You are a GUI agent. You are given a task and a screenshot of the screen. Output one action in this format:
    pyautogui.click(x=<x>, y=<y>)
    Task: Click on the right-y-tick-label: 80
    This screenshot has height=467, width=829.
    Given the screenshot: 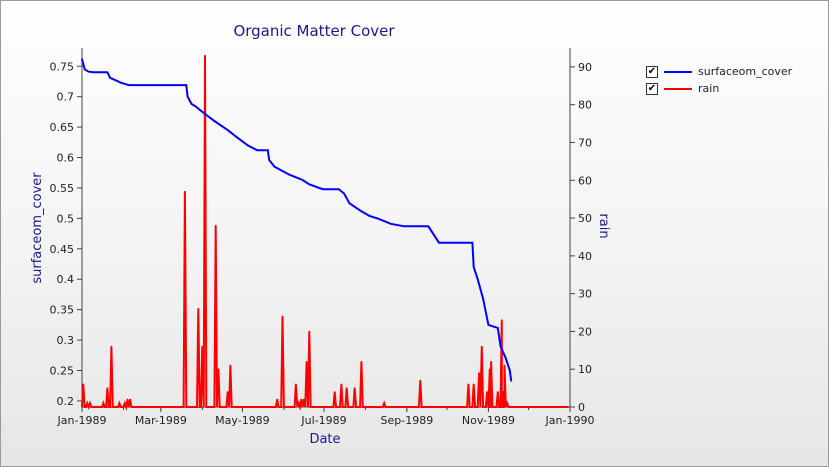 What is the action you would take?
    pyautogui.click(x=585, y=105)
    